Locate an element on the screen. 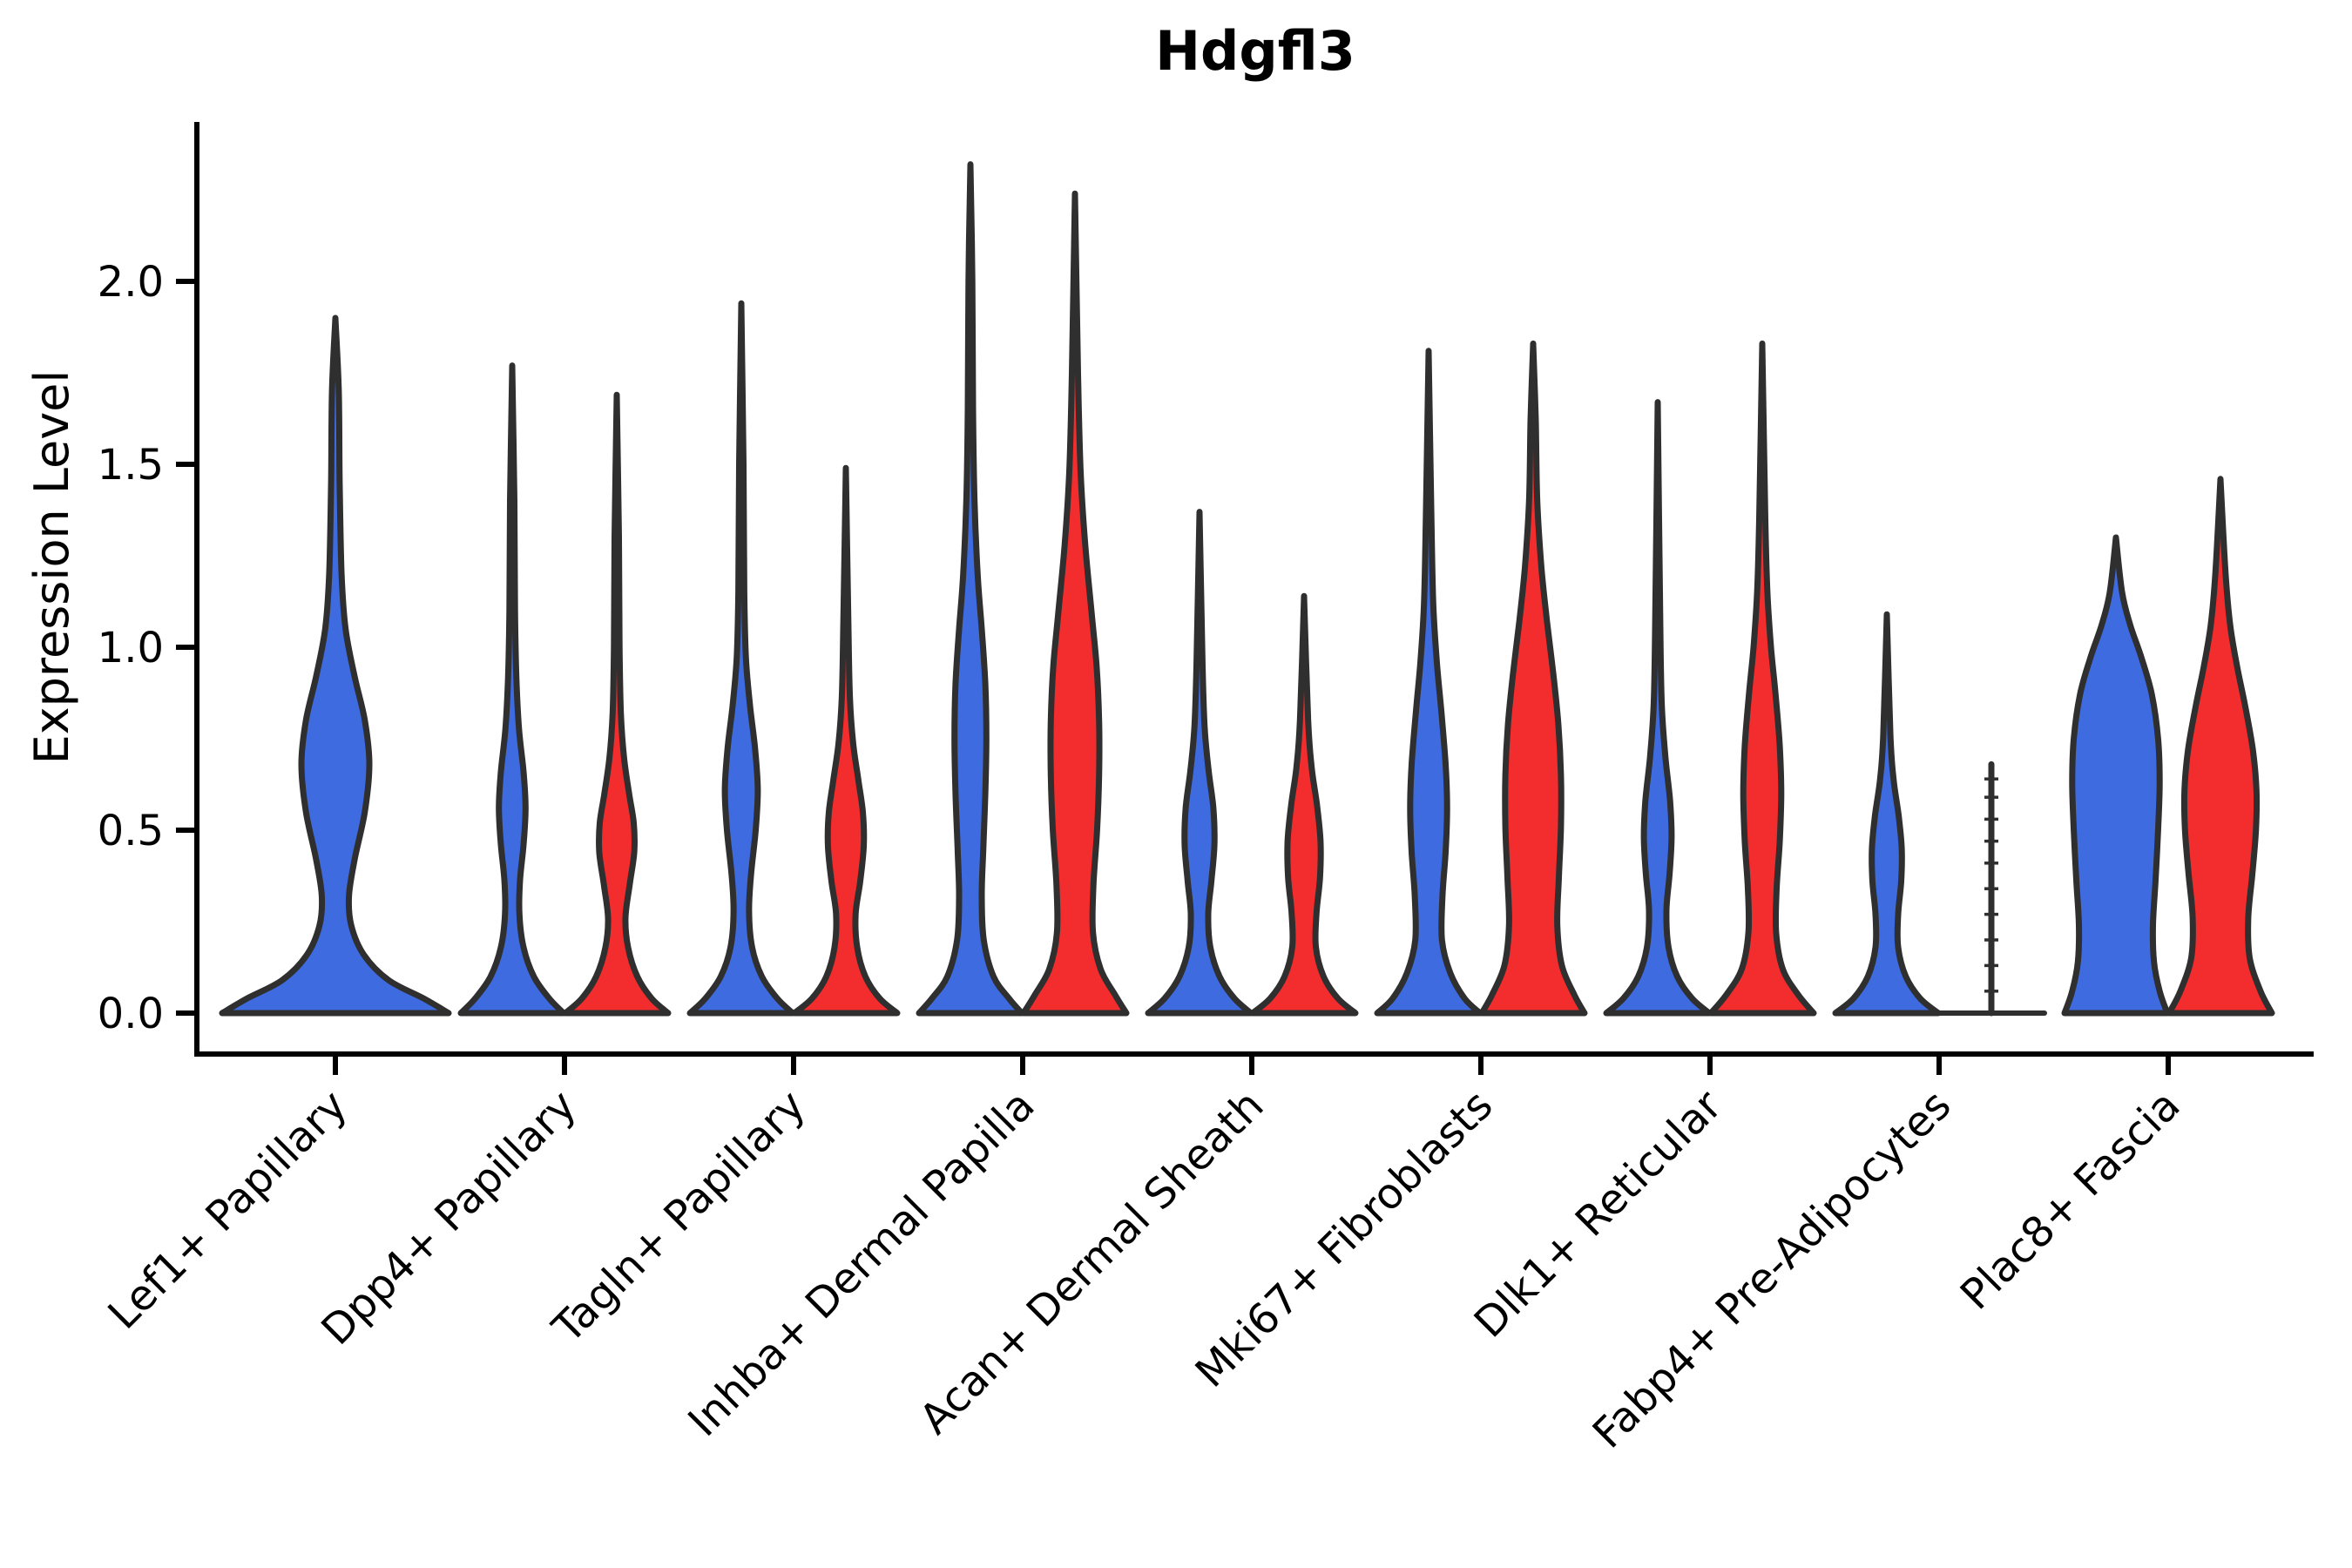 The height and width of the screenshot is (1568, 2352). y-tick-label: 0.0 is located at coordinates (131, 1014).